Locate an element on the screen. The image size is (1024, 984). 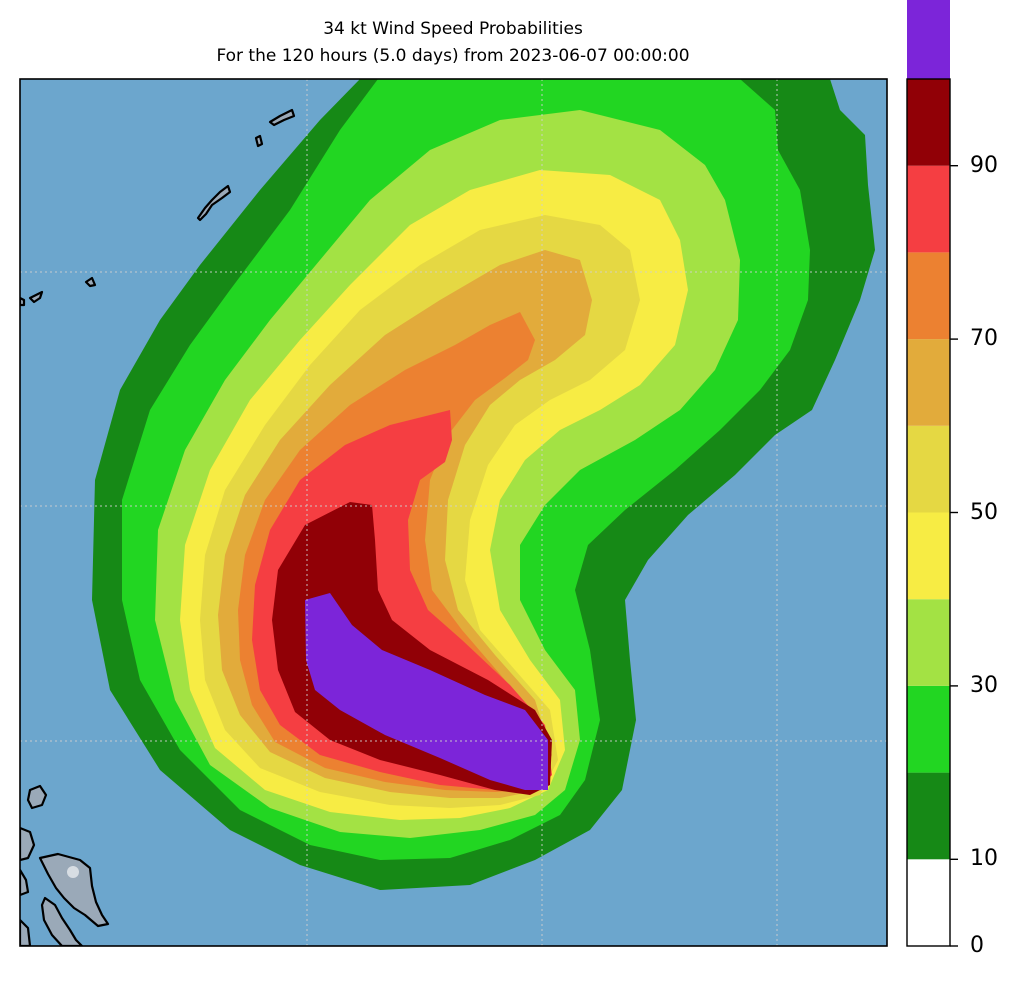
colorbar-tick-label: 30 is located at coordinates (984, 685).